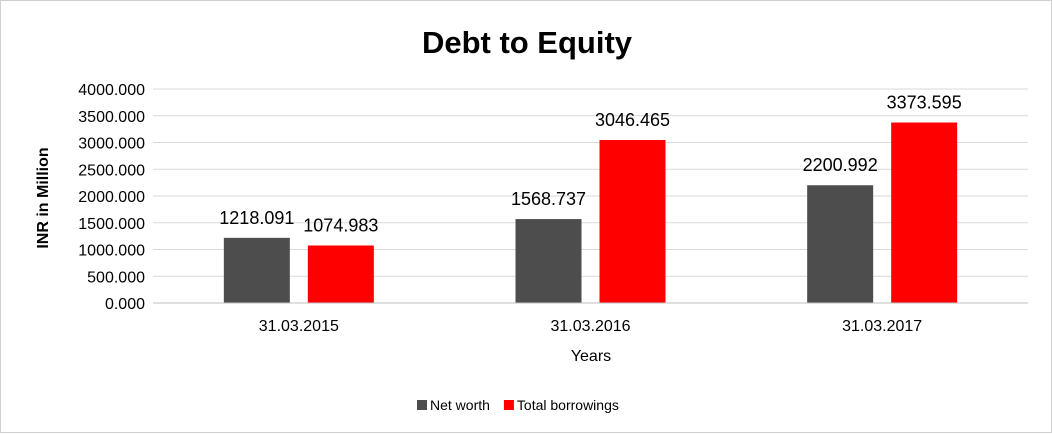  I want to click on x-axis-label: Years, so click(591, 356).